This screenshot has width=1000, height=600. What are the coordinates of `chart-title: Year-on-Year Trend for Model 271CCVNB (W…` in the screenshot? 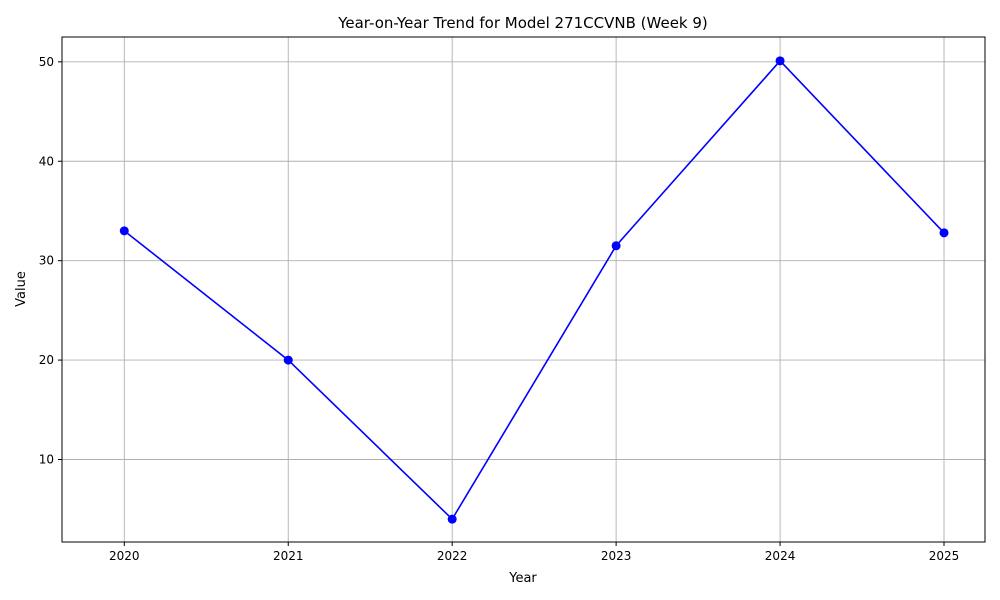 It's located at (522, 23).